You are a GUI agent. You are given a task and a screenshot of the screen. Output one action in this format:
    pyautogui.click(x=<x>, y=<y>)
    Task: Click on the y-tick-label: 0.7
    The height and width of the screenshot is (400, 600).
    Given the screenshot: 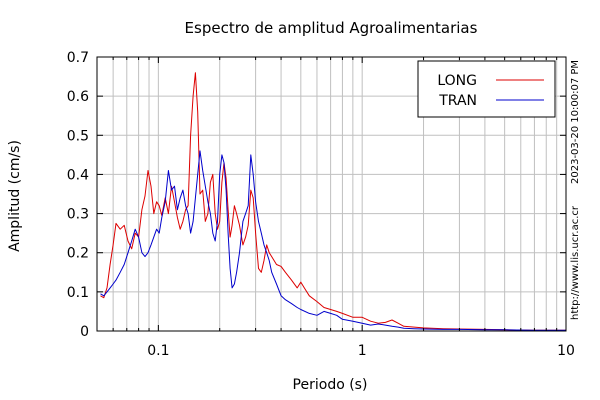 What is the action you would take?
    pyautogui.click(x=78, y=58)
    